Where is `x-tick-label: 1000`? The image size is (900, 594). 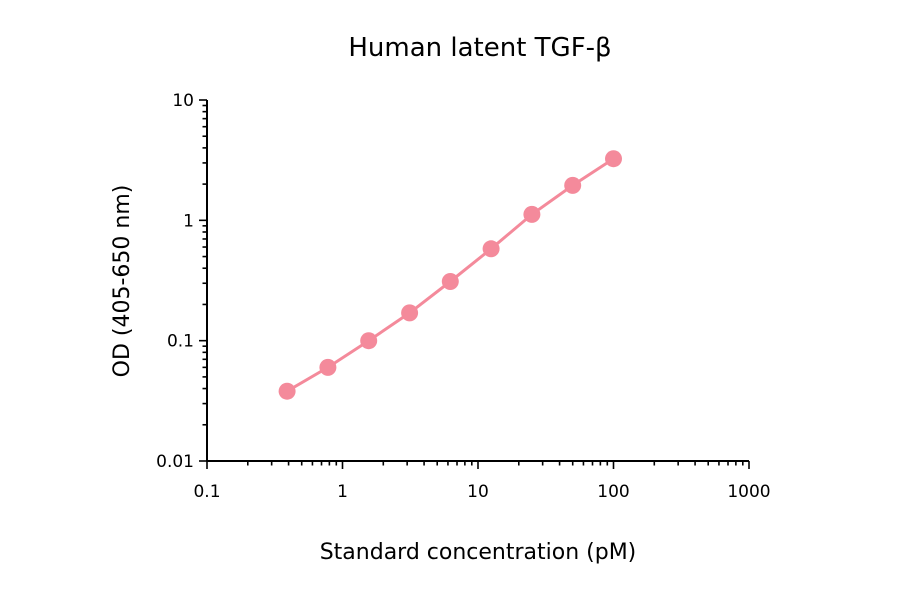
x-tick-label: 1000 is located at coordinates (748, 492).